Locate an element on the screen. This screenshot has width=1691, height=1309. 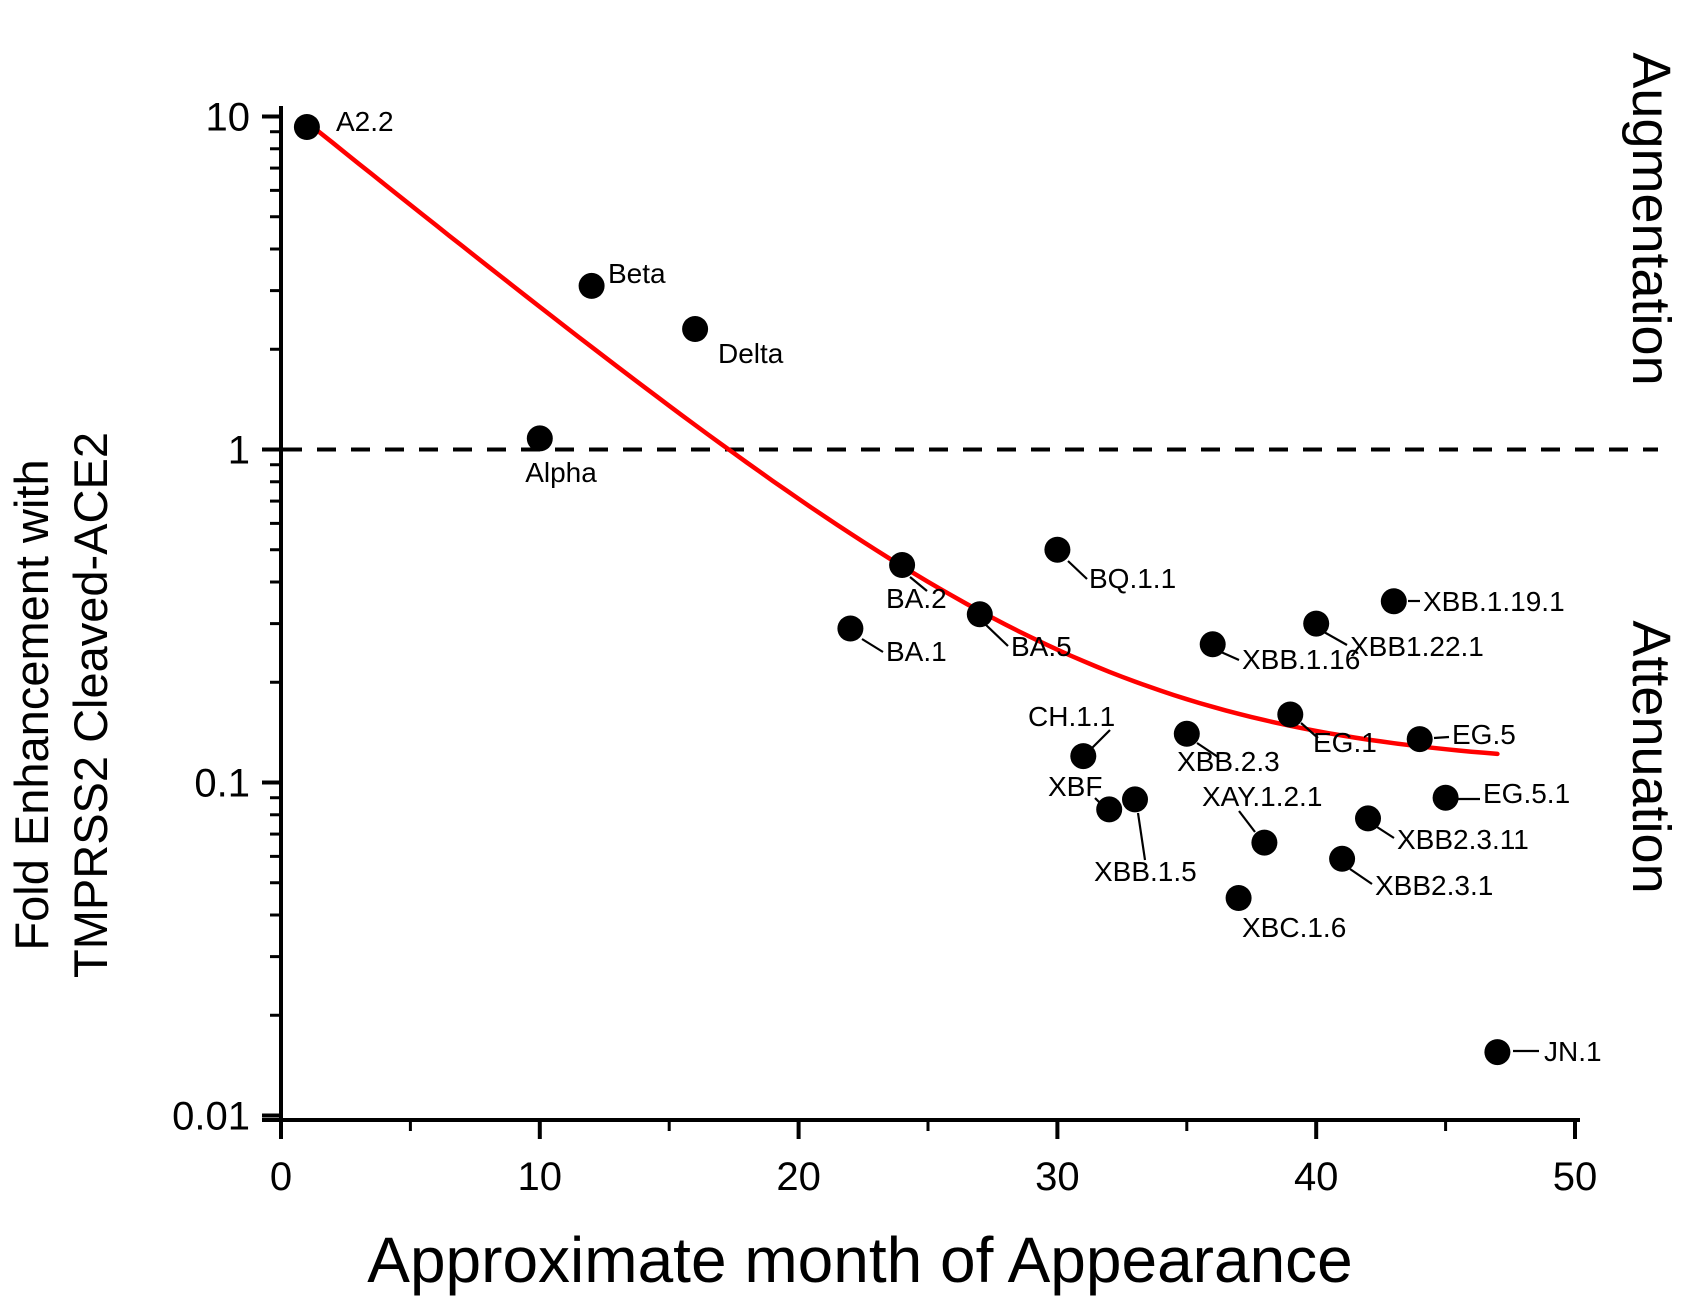
point-label: XAY.1.2.1 is located at coordinates (1262, 796).